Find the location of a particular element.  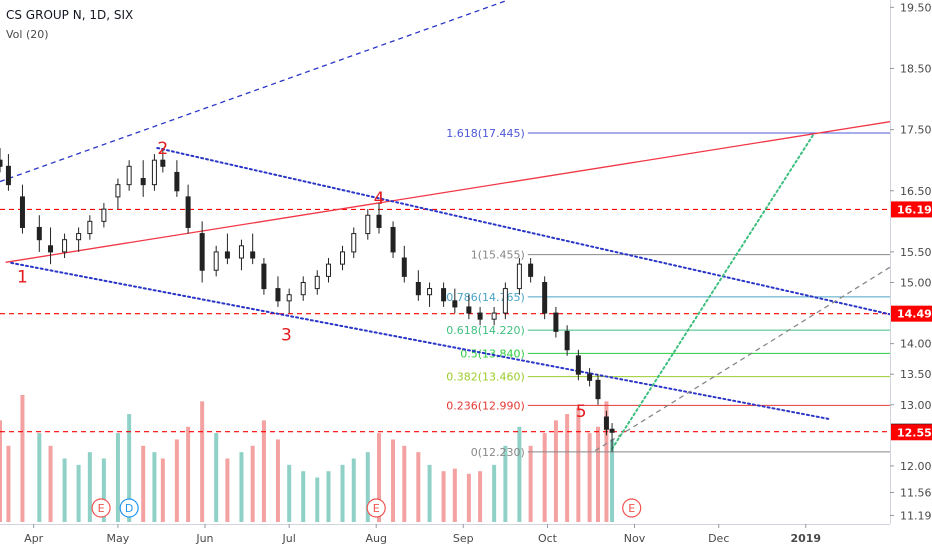

y-tick-label: 13.000 is located at coordinates (916, 405).